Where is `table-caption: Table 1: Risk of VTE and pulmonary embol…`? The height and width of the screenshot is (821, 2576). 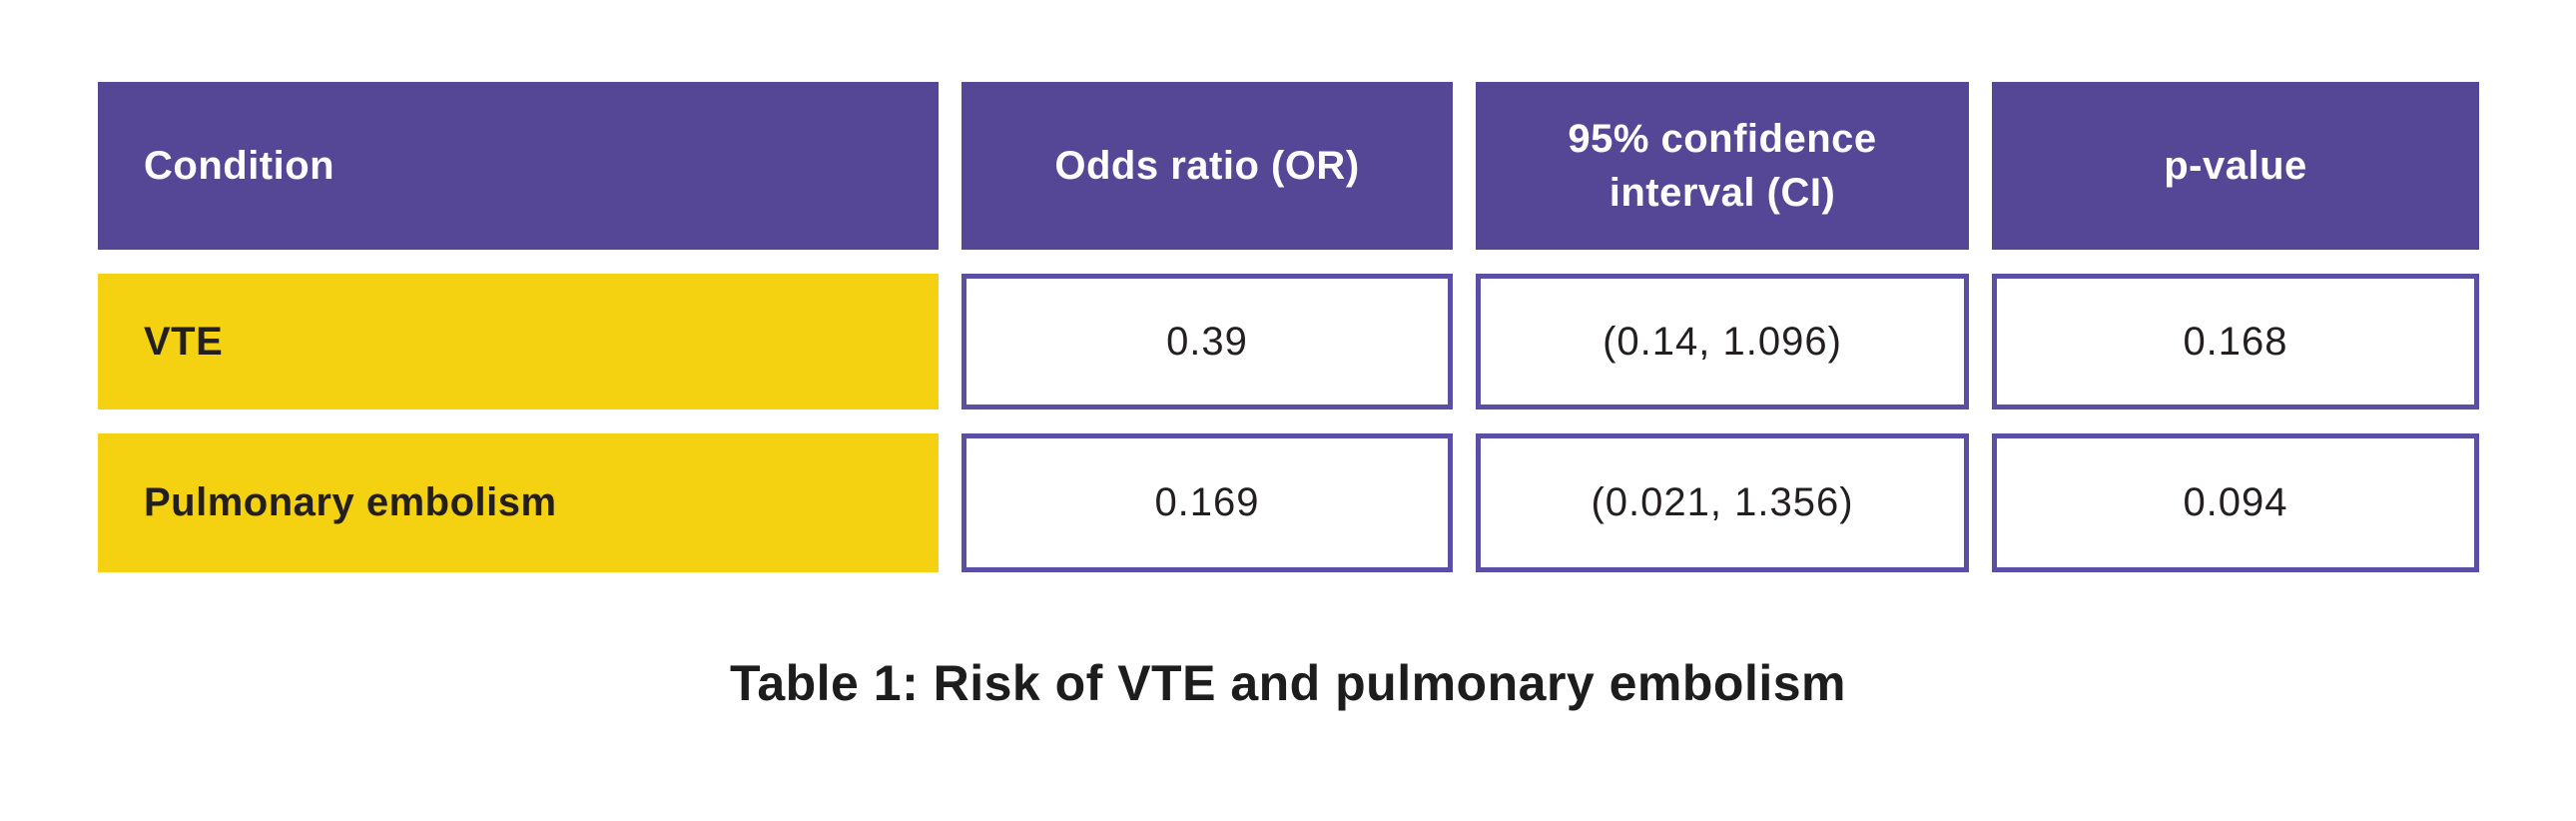
table-caption: Table 1: Risk of VTE and pulmonary embol… is located at coordinates (1287, 683).